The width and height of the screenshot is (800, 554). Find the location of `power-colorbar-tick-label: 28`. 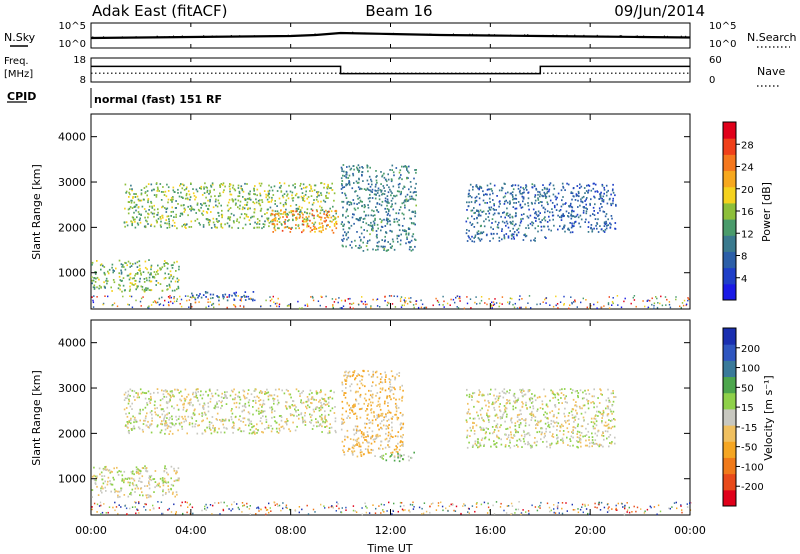

power-colorbar-tick-label: 28 is located at coordinates (747, 145).